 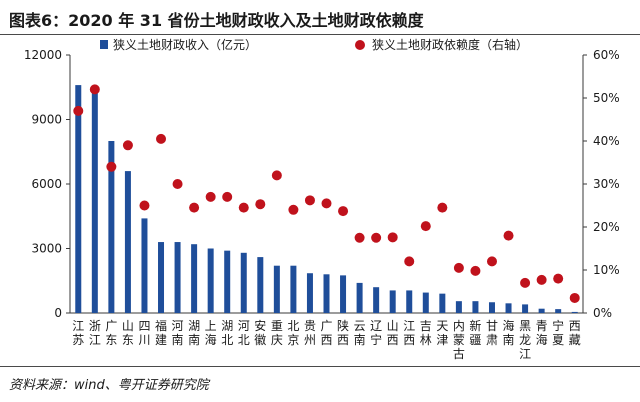 I want to click on x-tick-label: 山西, so click(x=393, y=333).